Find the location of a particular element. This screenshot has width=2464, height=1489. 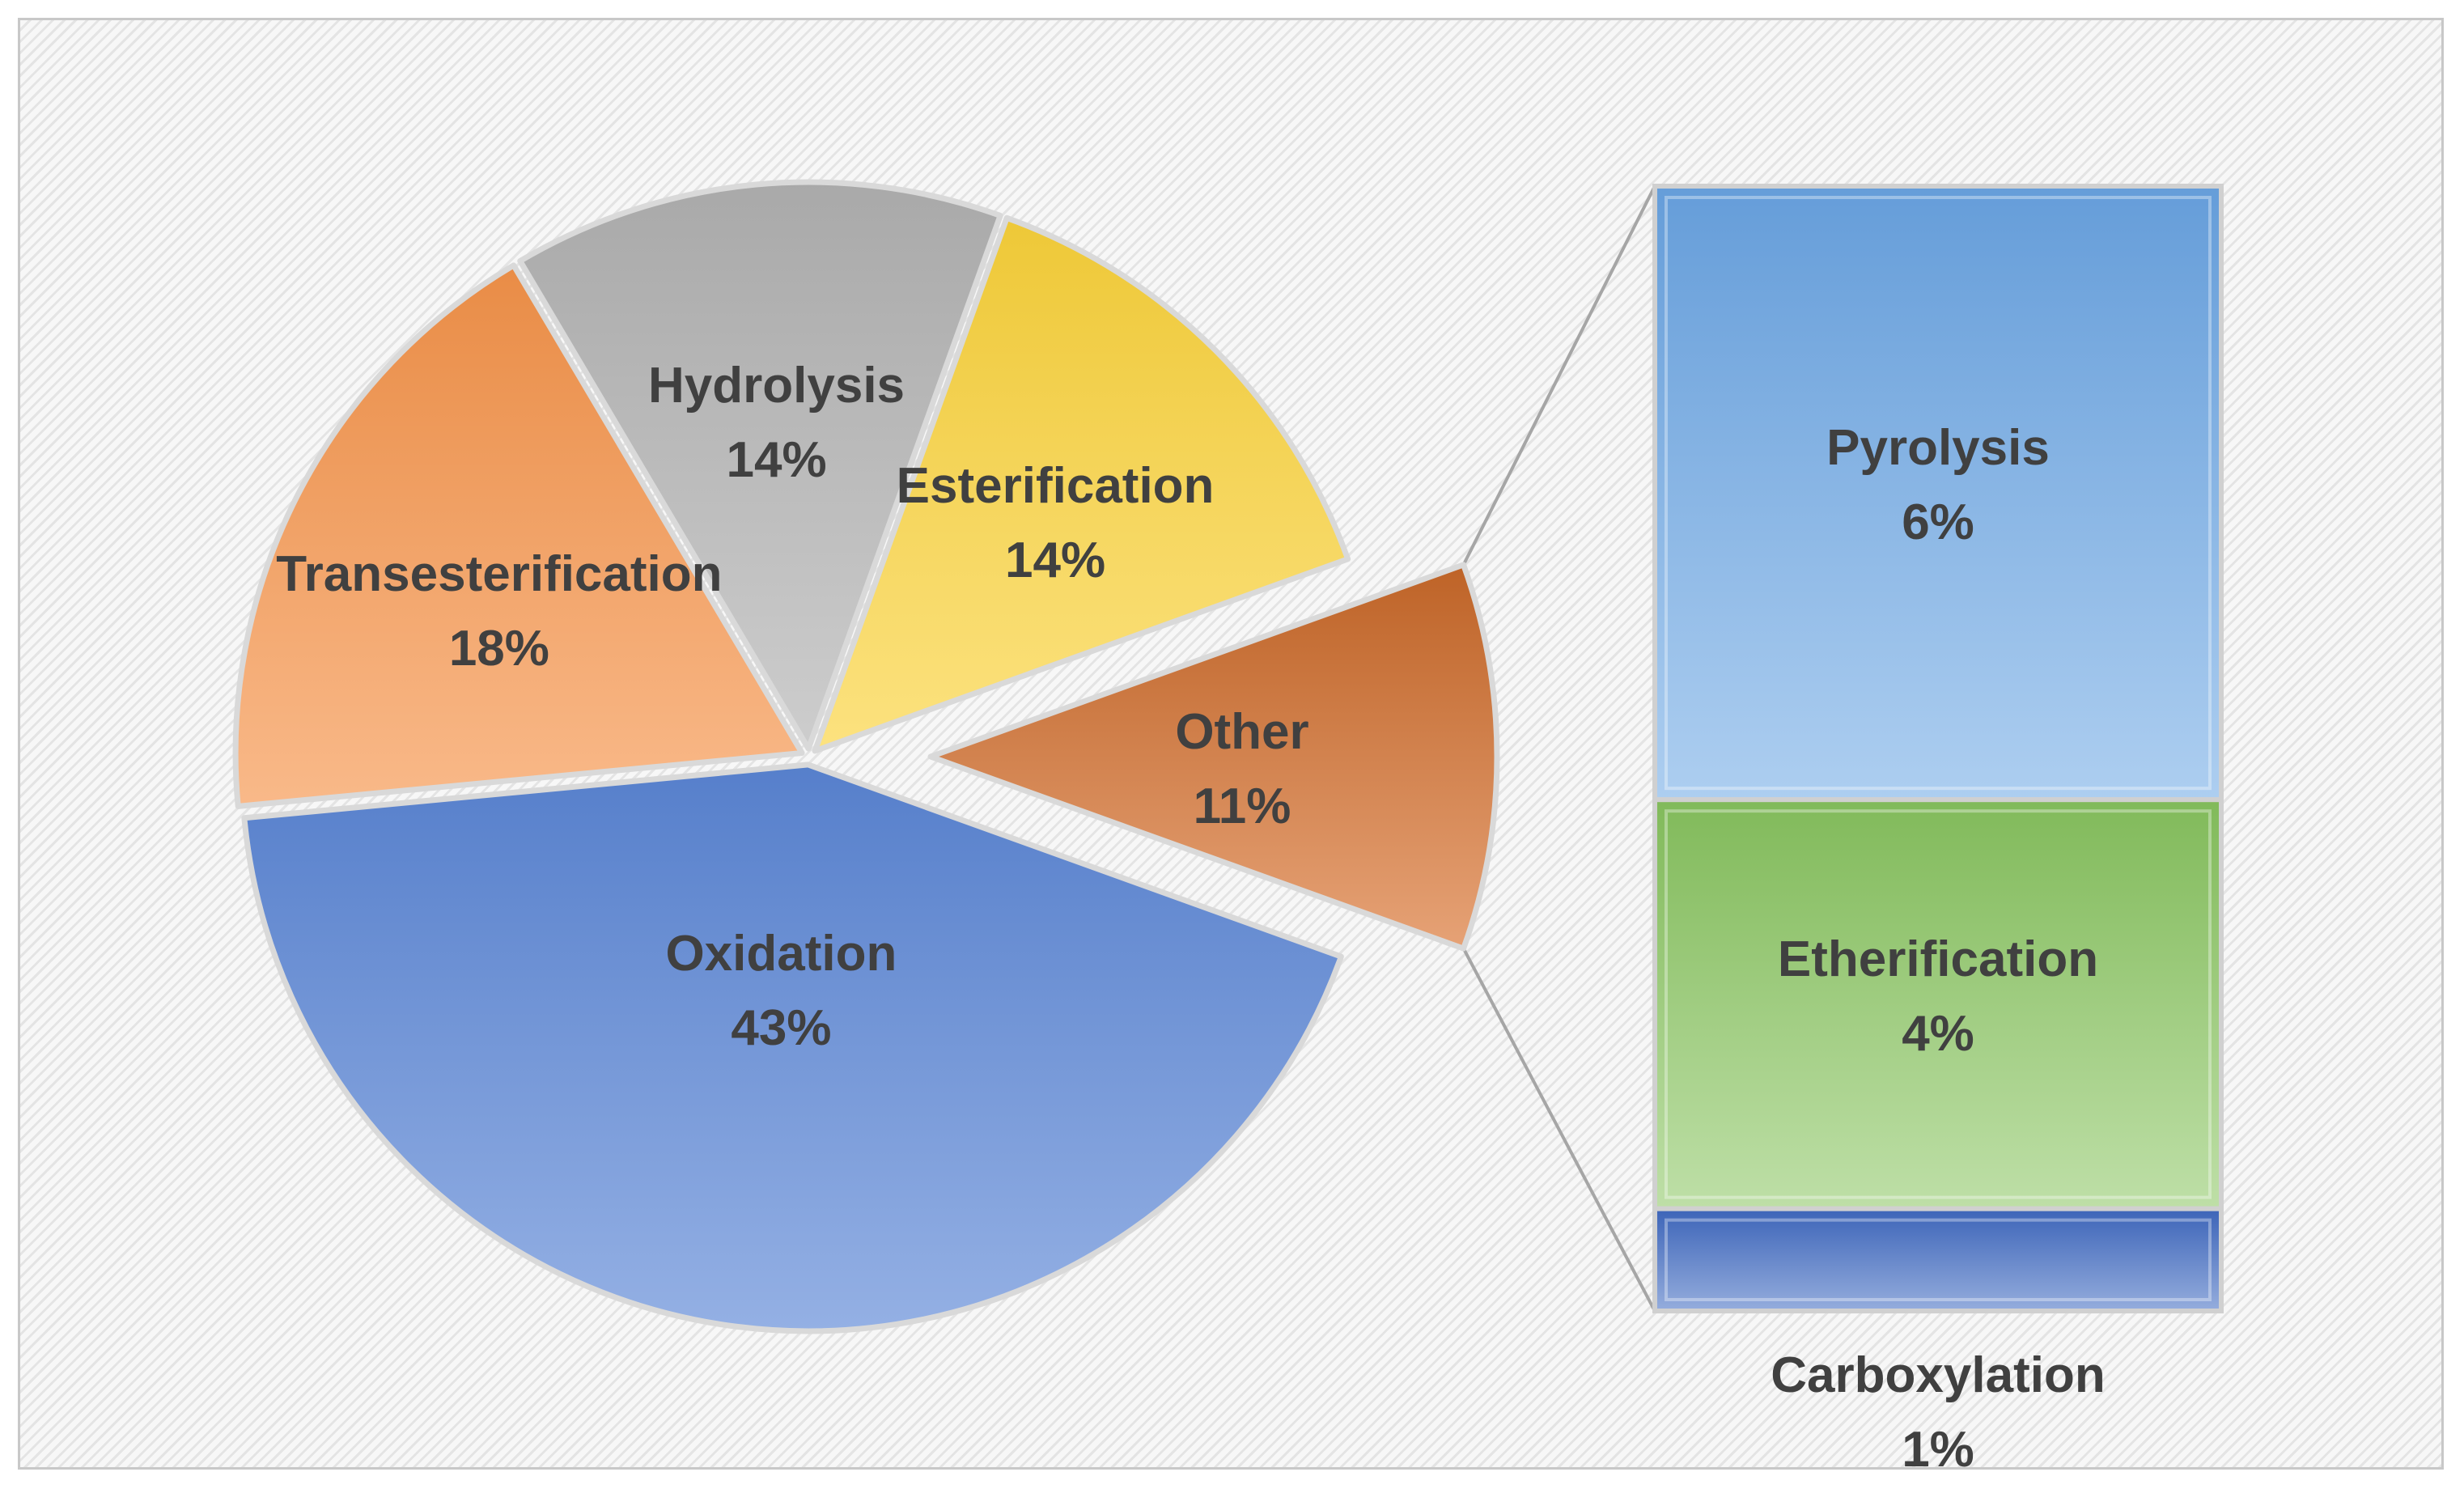

pie-slice-transesterification is located at coordinates (518, 535).